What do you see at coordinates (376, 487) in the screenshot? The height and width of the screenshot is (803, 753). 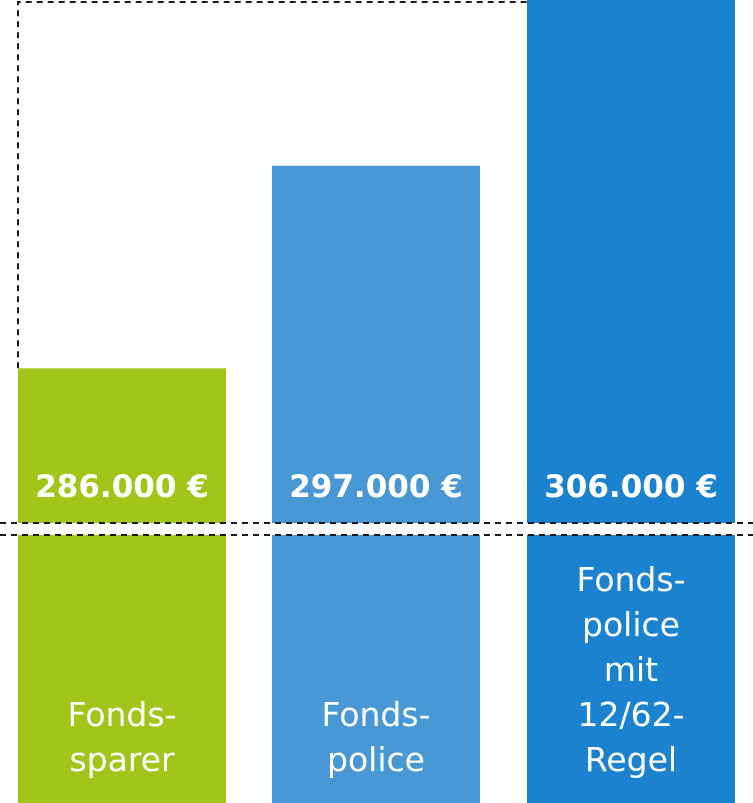 I see `value-label-2: 297.000 €` at bounding box center [376, 487].